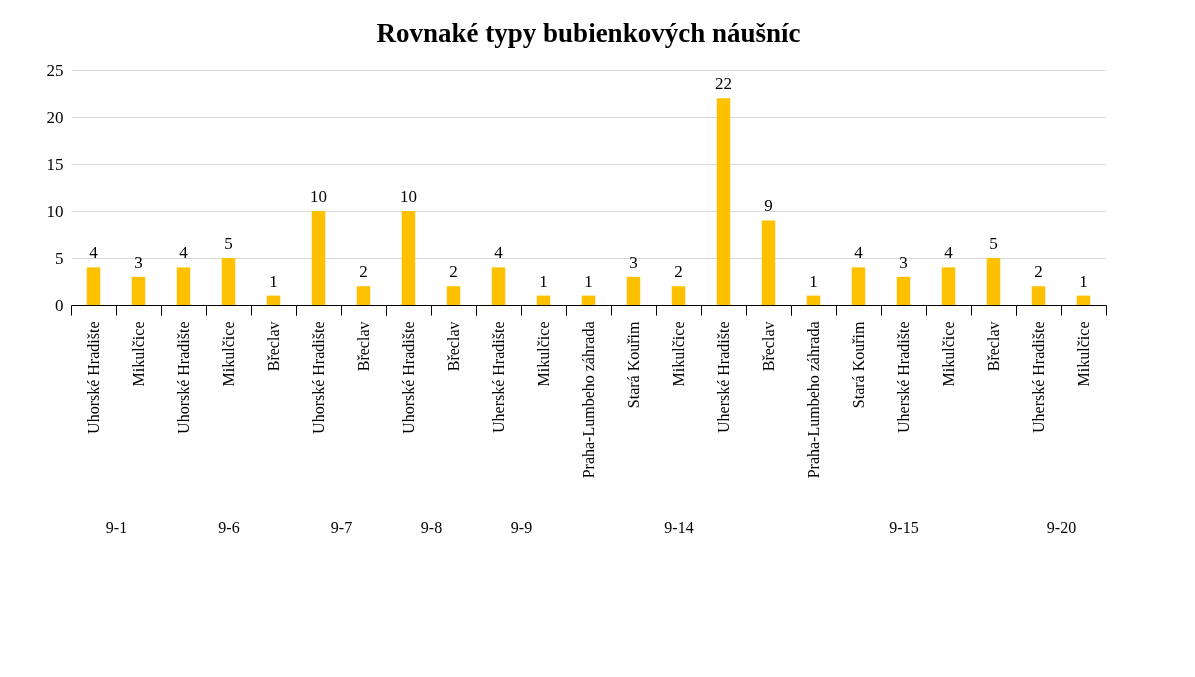  Describe the element at coordinates (1061, 527) in the screenshot. I see `x-axis-title: 9-20` at that location.